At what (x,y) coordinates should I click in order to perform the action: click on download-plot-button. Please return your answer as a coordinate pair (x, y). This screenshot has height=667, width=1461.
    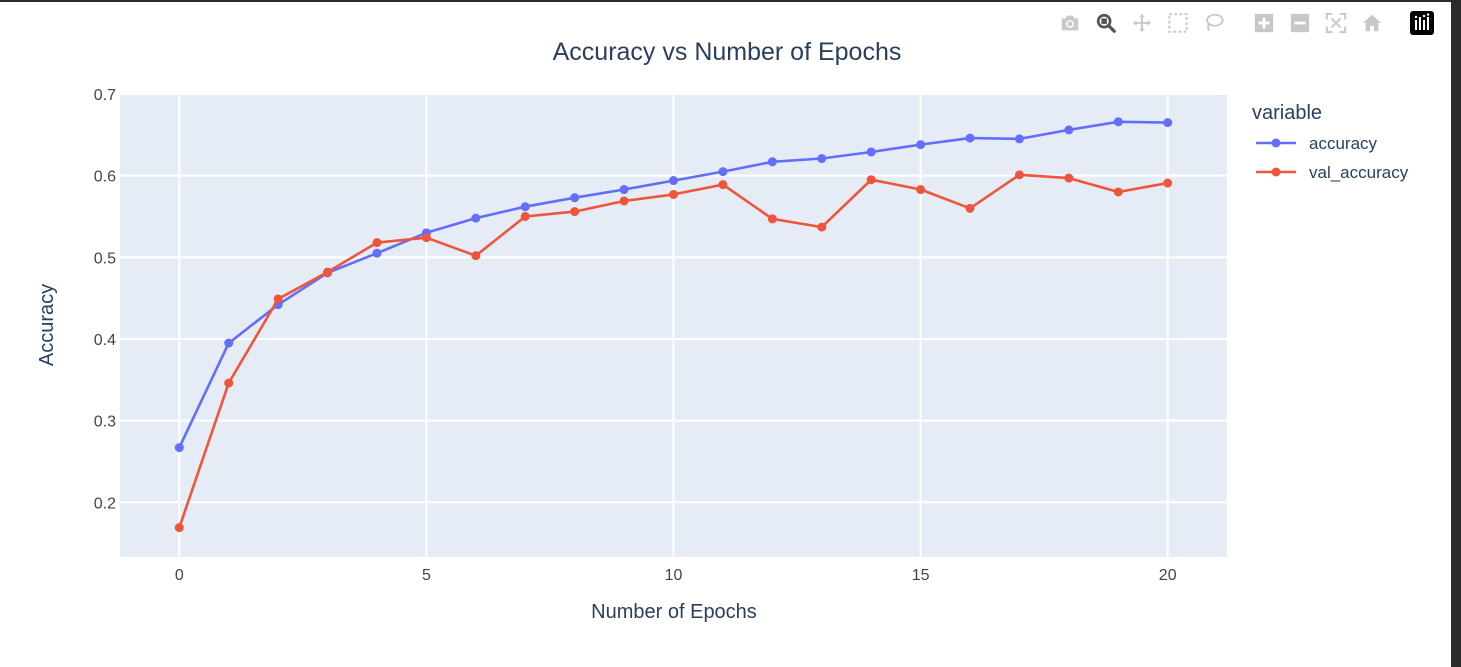
    Looking at the image, I should click on (1070, 23).